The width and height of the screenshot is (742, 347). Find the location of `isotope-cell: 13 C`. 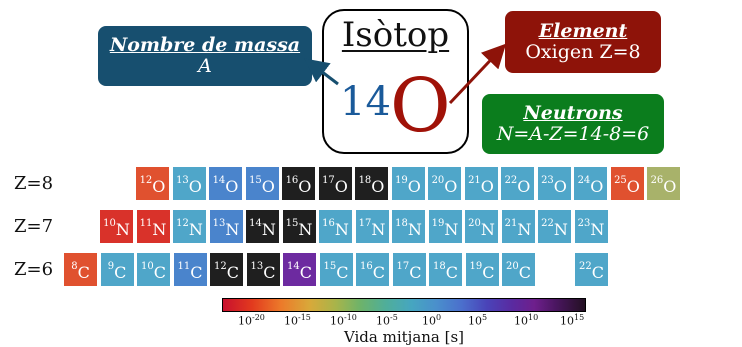

isotope-cell: 13 C is located at coordinates (263, 269).